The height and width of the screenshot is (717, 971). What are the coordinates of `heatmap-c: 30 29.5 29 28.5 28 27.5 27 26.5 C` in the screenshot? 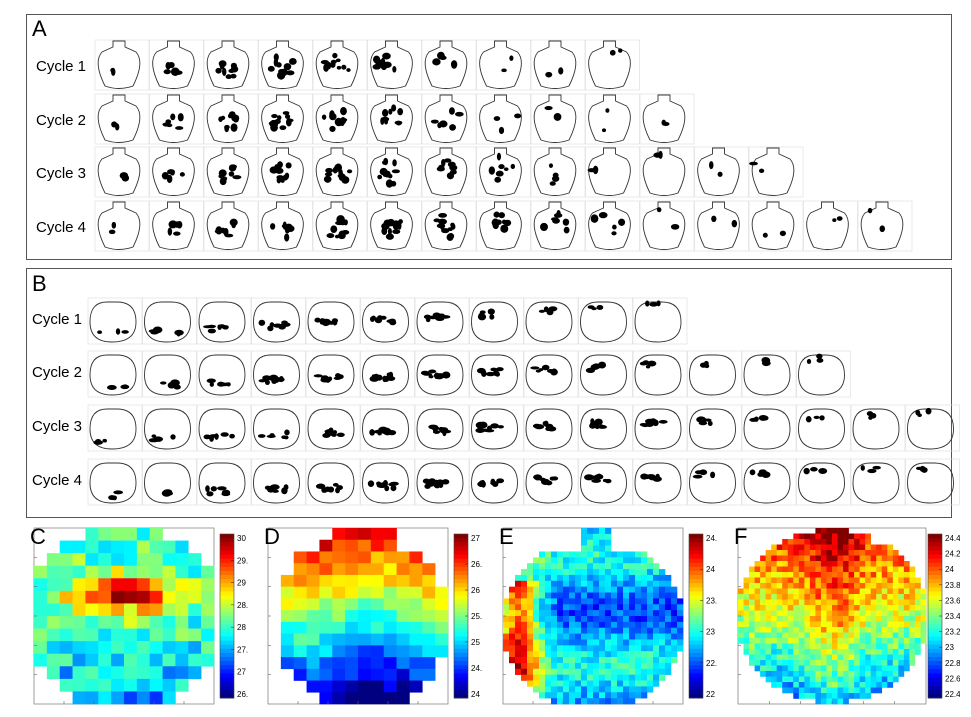 It's located at (139, 616).